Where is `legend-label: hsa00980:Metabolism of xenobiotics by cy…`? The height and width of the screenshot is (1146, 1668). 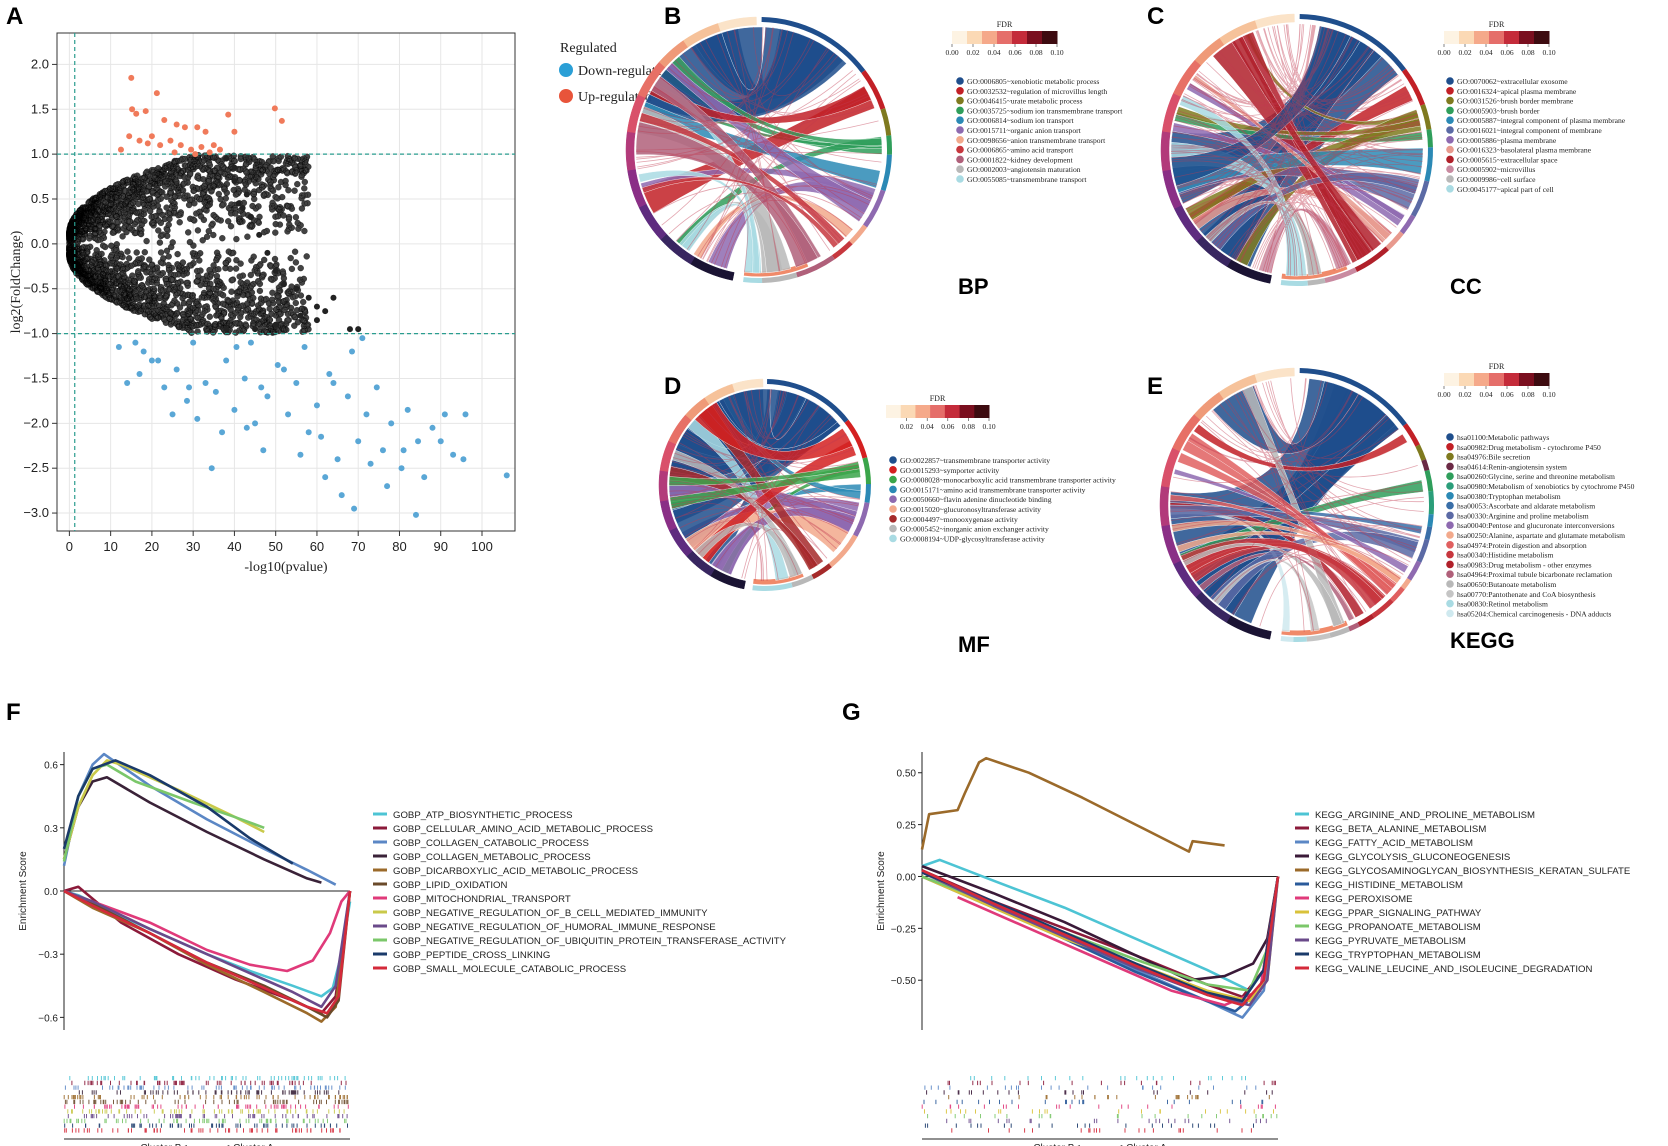 legend-label: hsa00980:Metabolism of xenobiotics by cy… is located at coordinates (1546, 486).